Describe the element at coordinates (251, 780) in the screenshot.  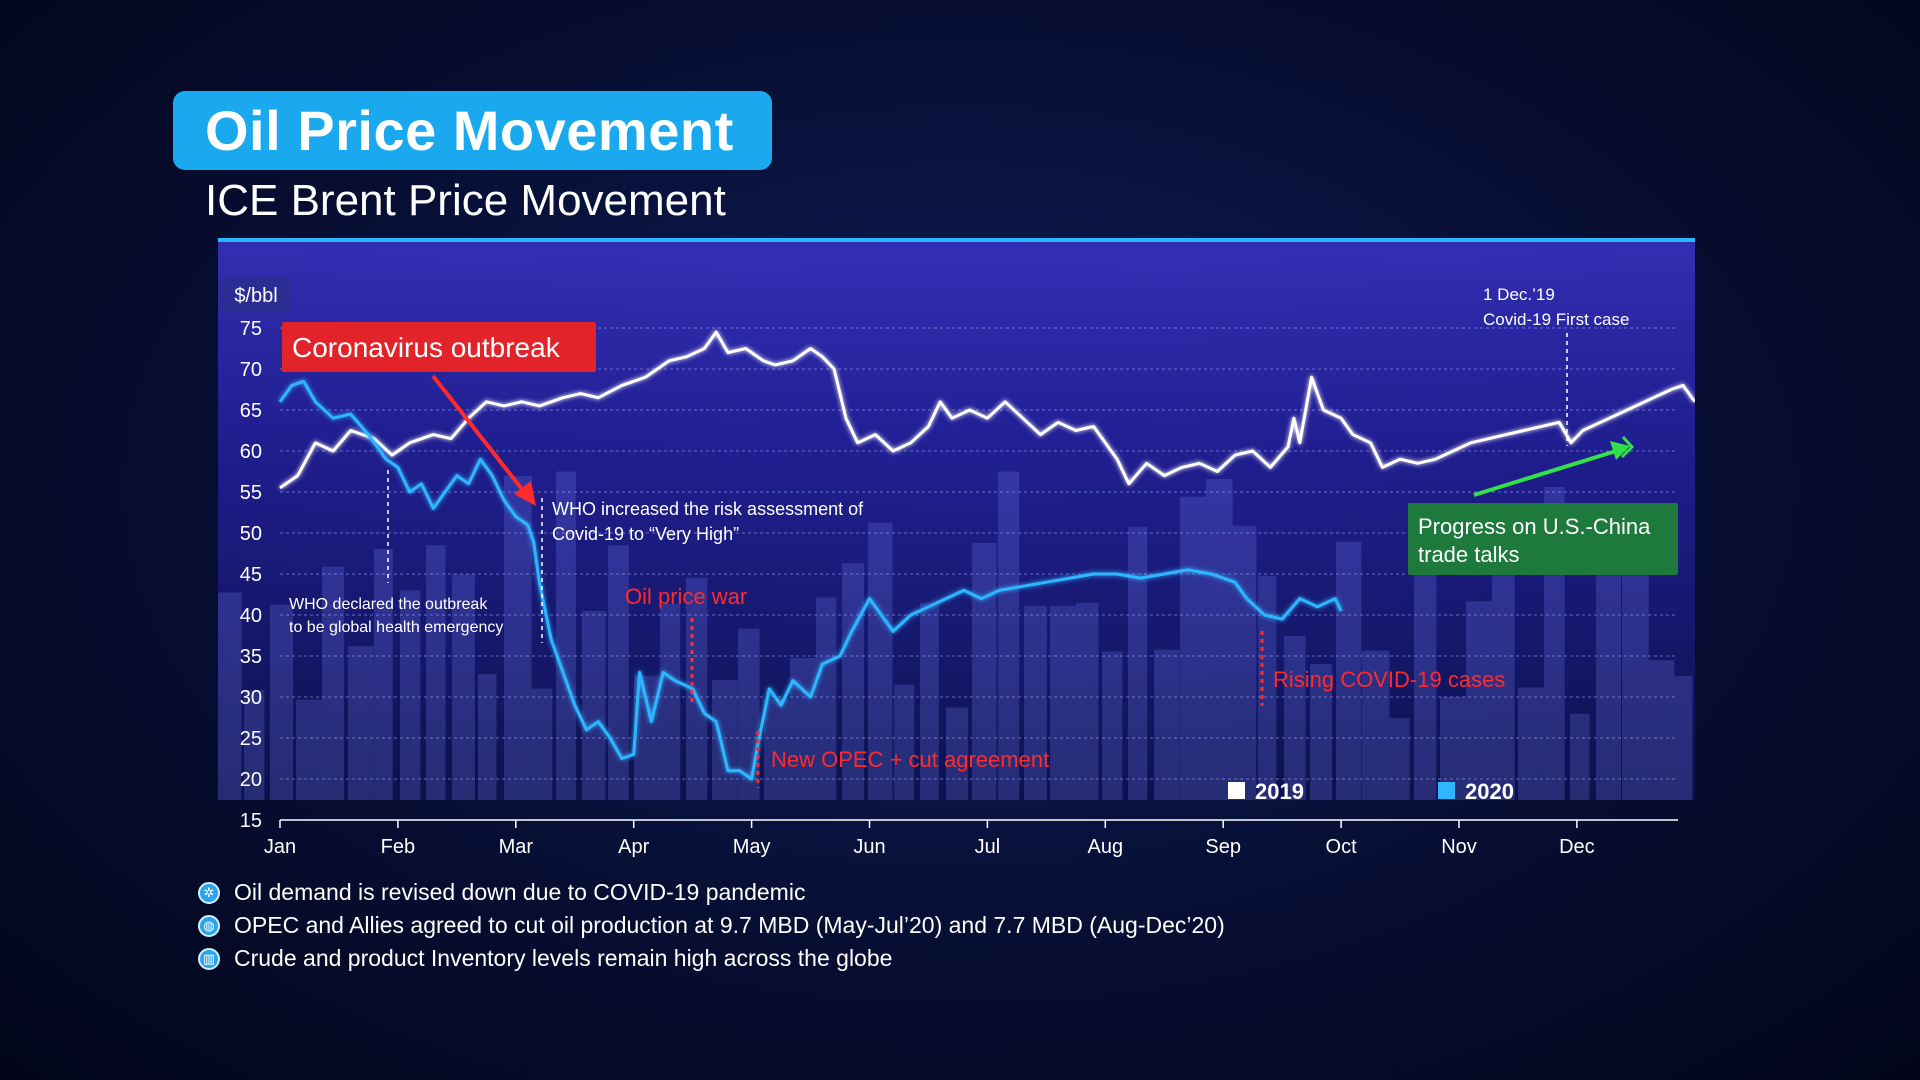
I see `y-tick-label: 20` at that location.